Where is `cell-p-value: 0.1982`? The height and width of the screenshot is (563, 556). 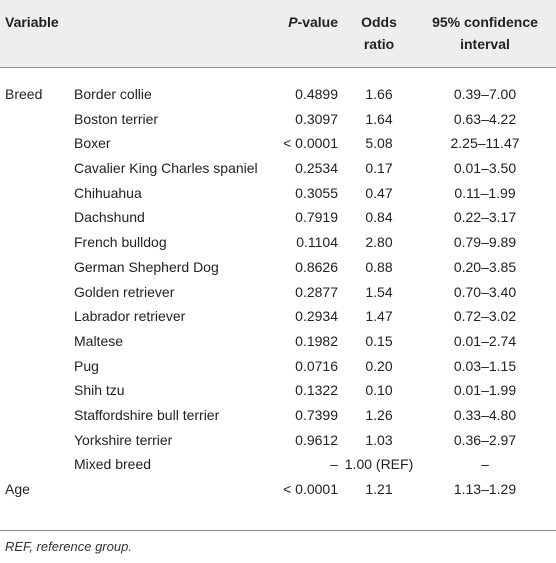 cell-p-value: 0.1982 is located at coordinates (316, 340).